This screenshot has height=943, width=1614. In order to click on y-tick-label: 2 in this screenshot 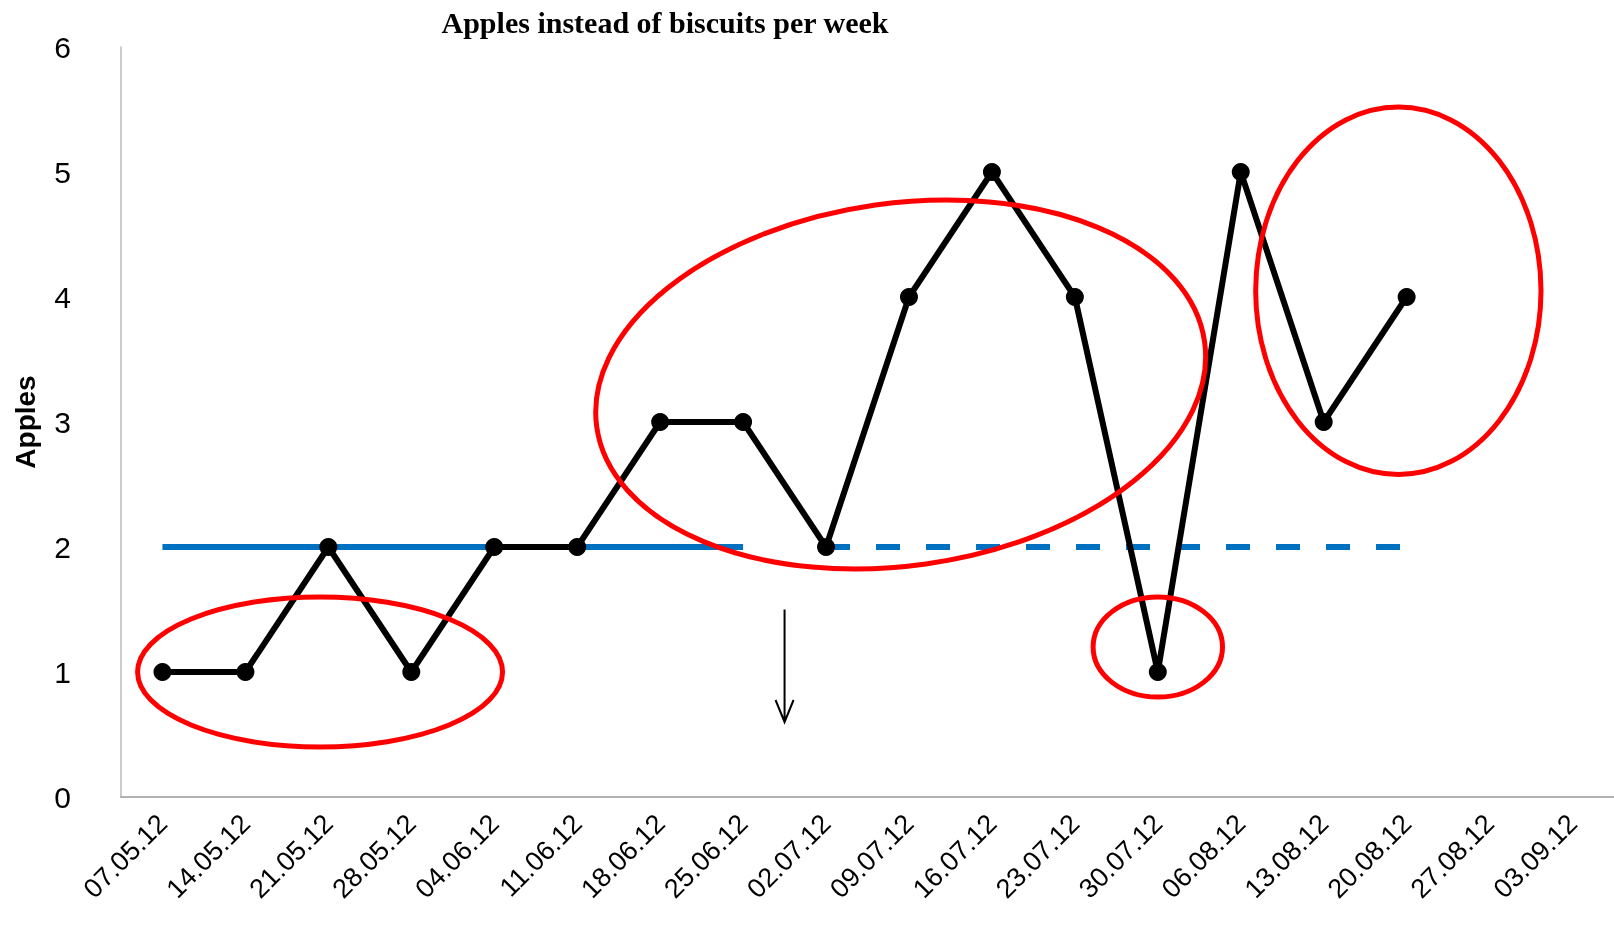, I will do `click(62, 547)`.